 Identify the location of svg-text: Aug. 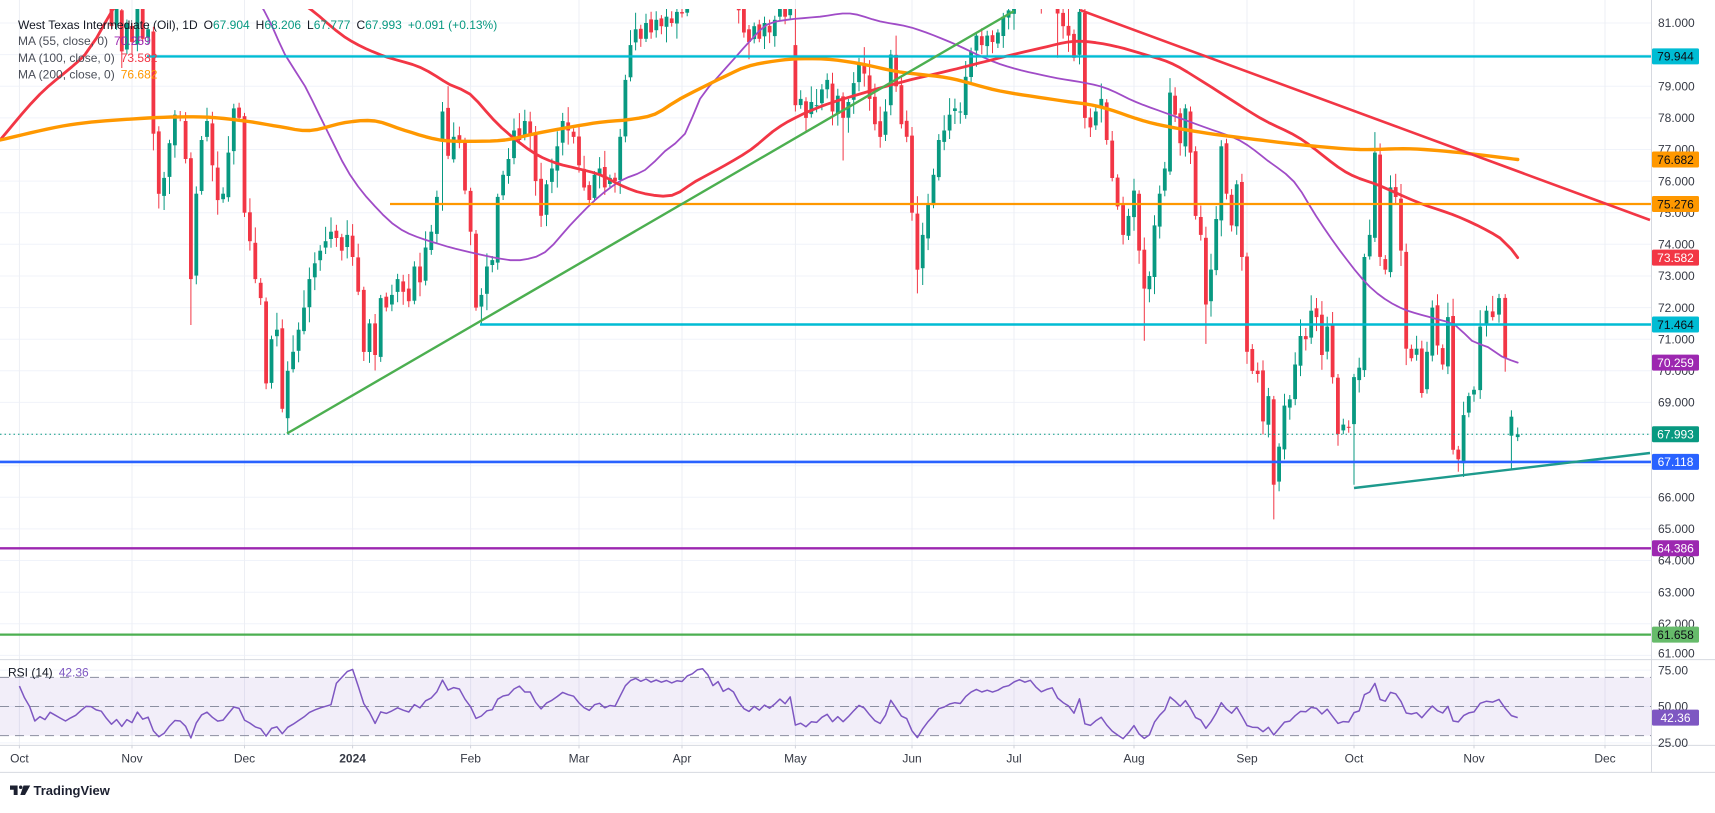
(1133, 759).